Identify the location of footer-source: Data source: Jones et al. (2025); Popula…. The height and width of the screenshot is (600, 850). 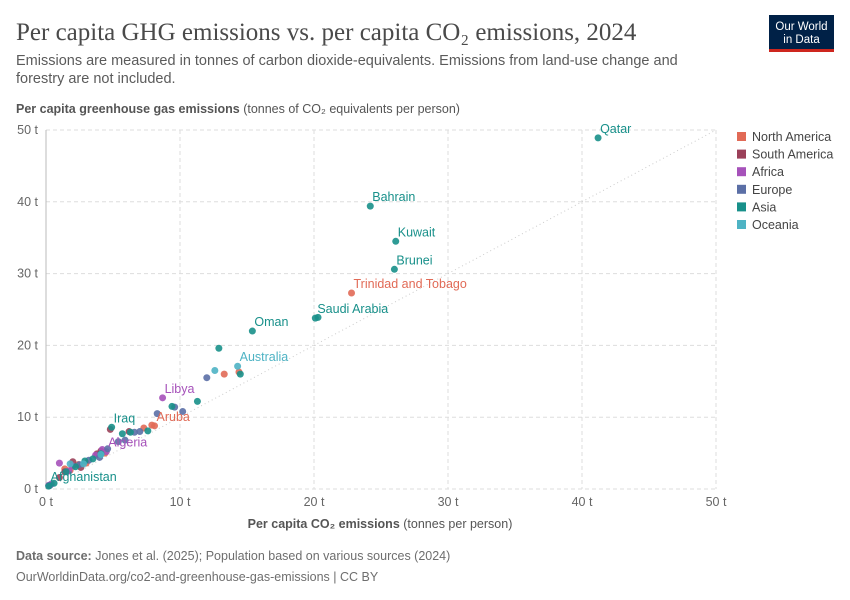
(233, 556).